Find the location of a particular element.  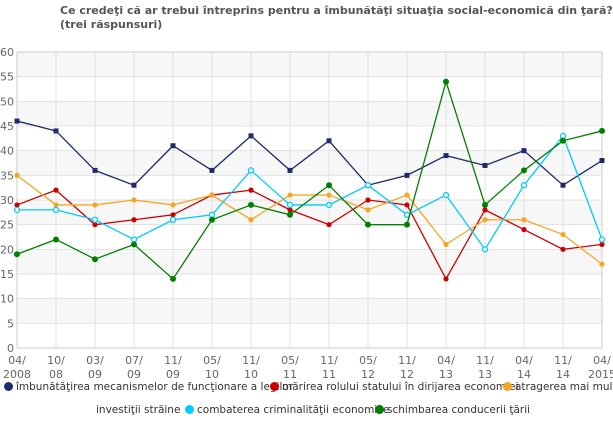

y-tick-label: 50 is located at coordinates (7, 101).